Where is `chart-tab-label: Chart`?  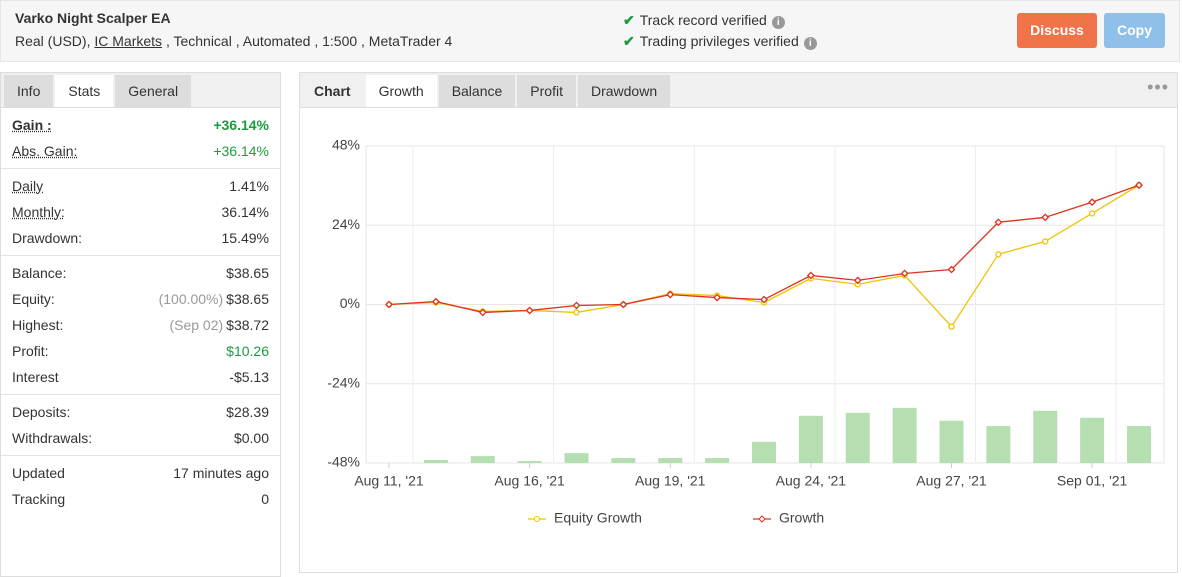
chart-tab-label: Chart is located at coordinates (332, 91).